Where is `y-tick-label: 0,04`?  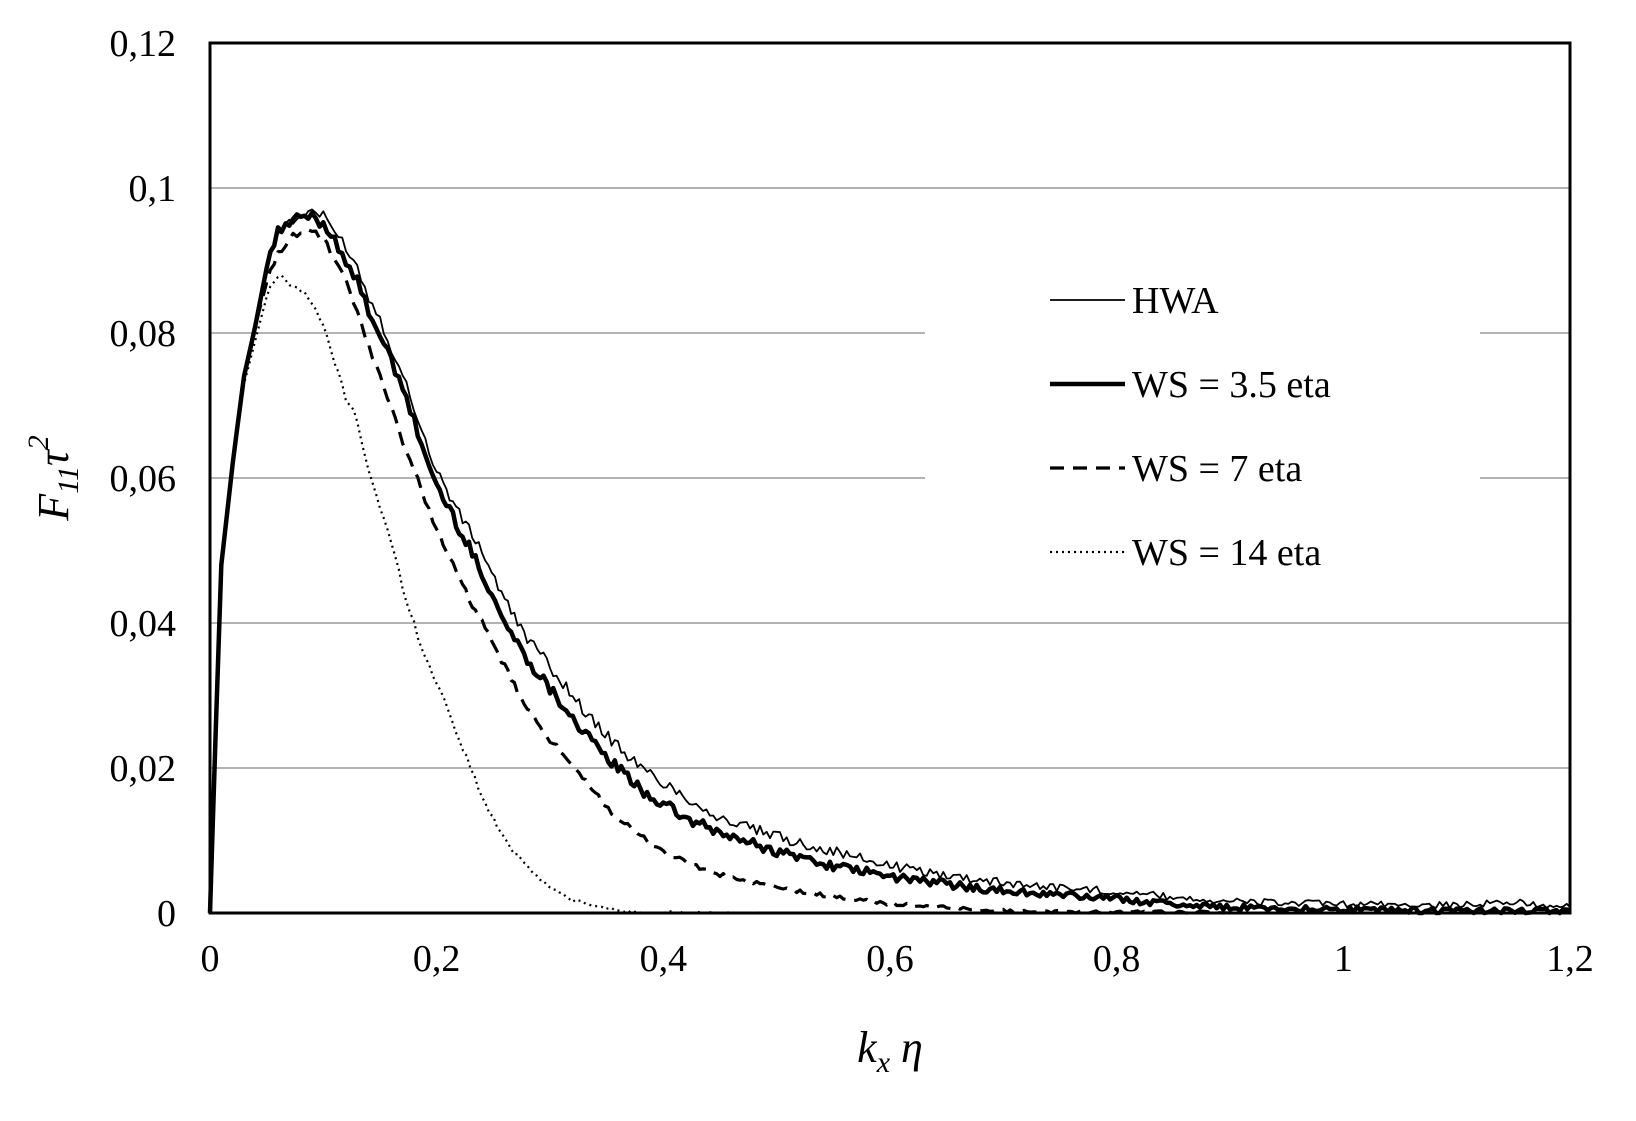 y-tick-label: 0,04 is located at coordinates (143, 624).